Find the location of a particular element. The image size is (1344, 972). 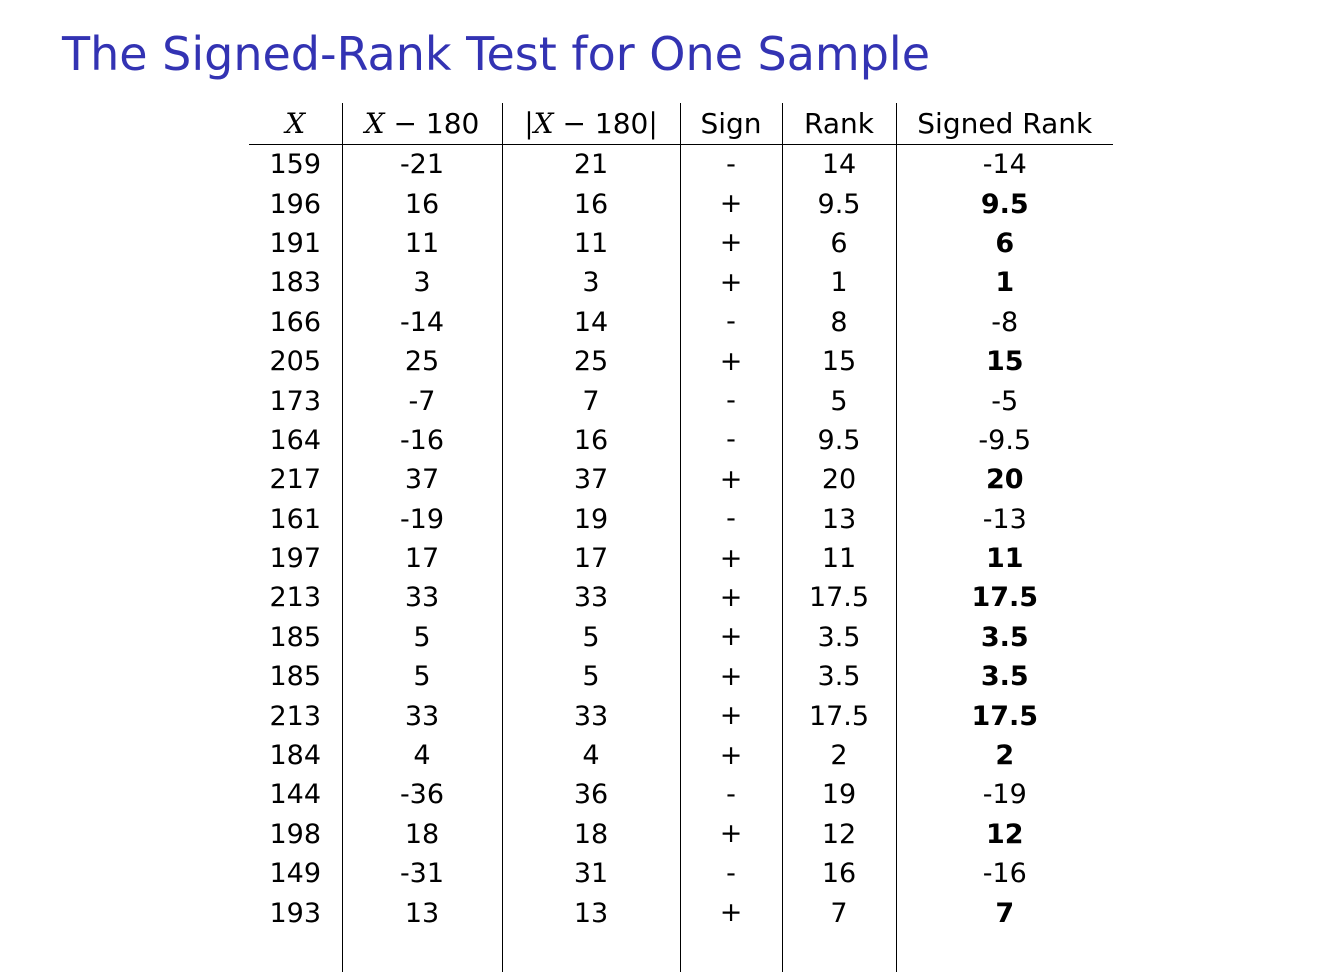

cell-rank: 9.5 is located at coordinates (839, 203).